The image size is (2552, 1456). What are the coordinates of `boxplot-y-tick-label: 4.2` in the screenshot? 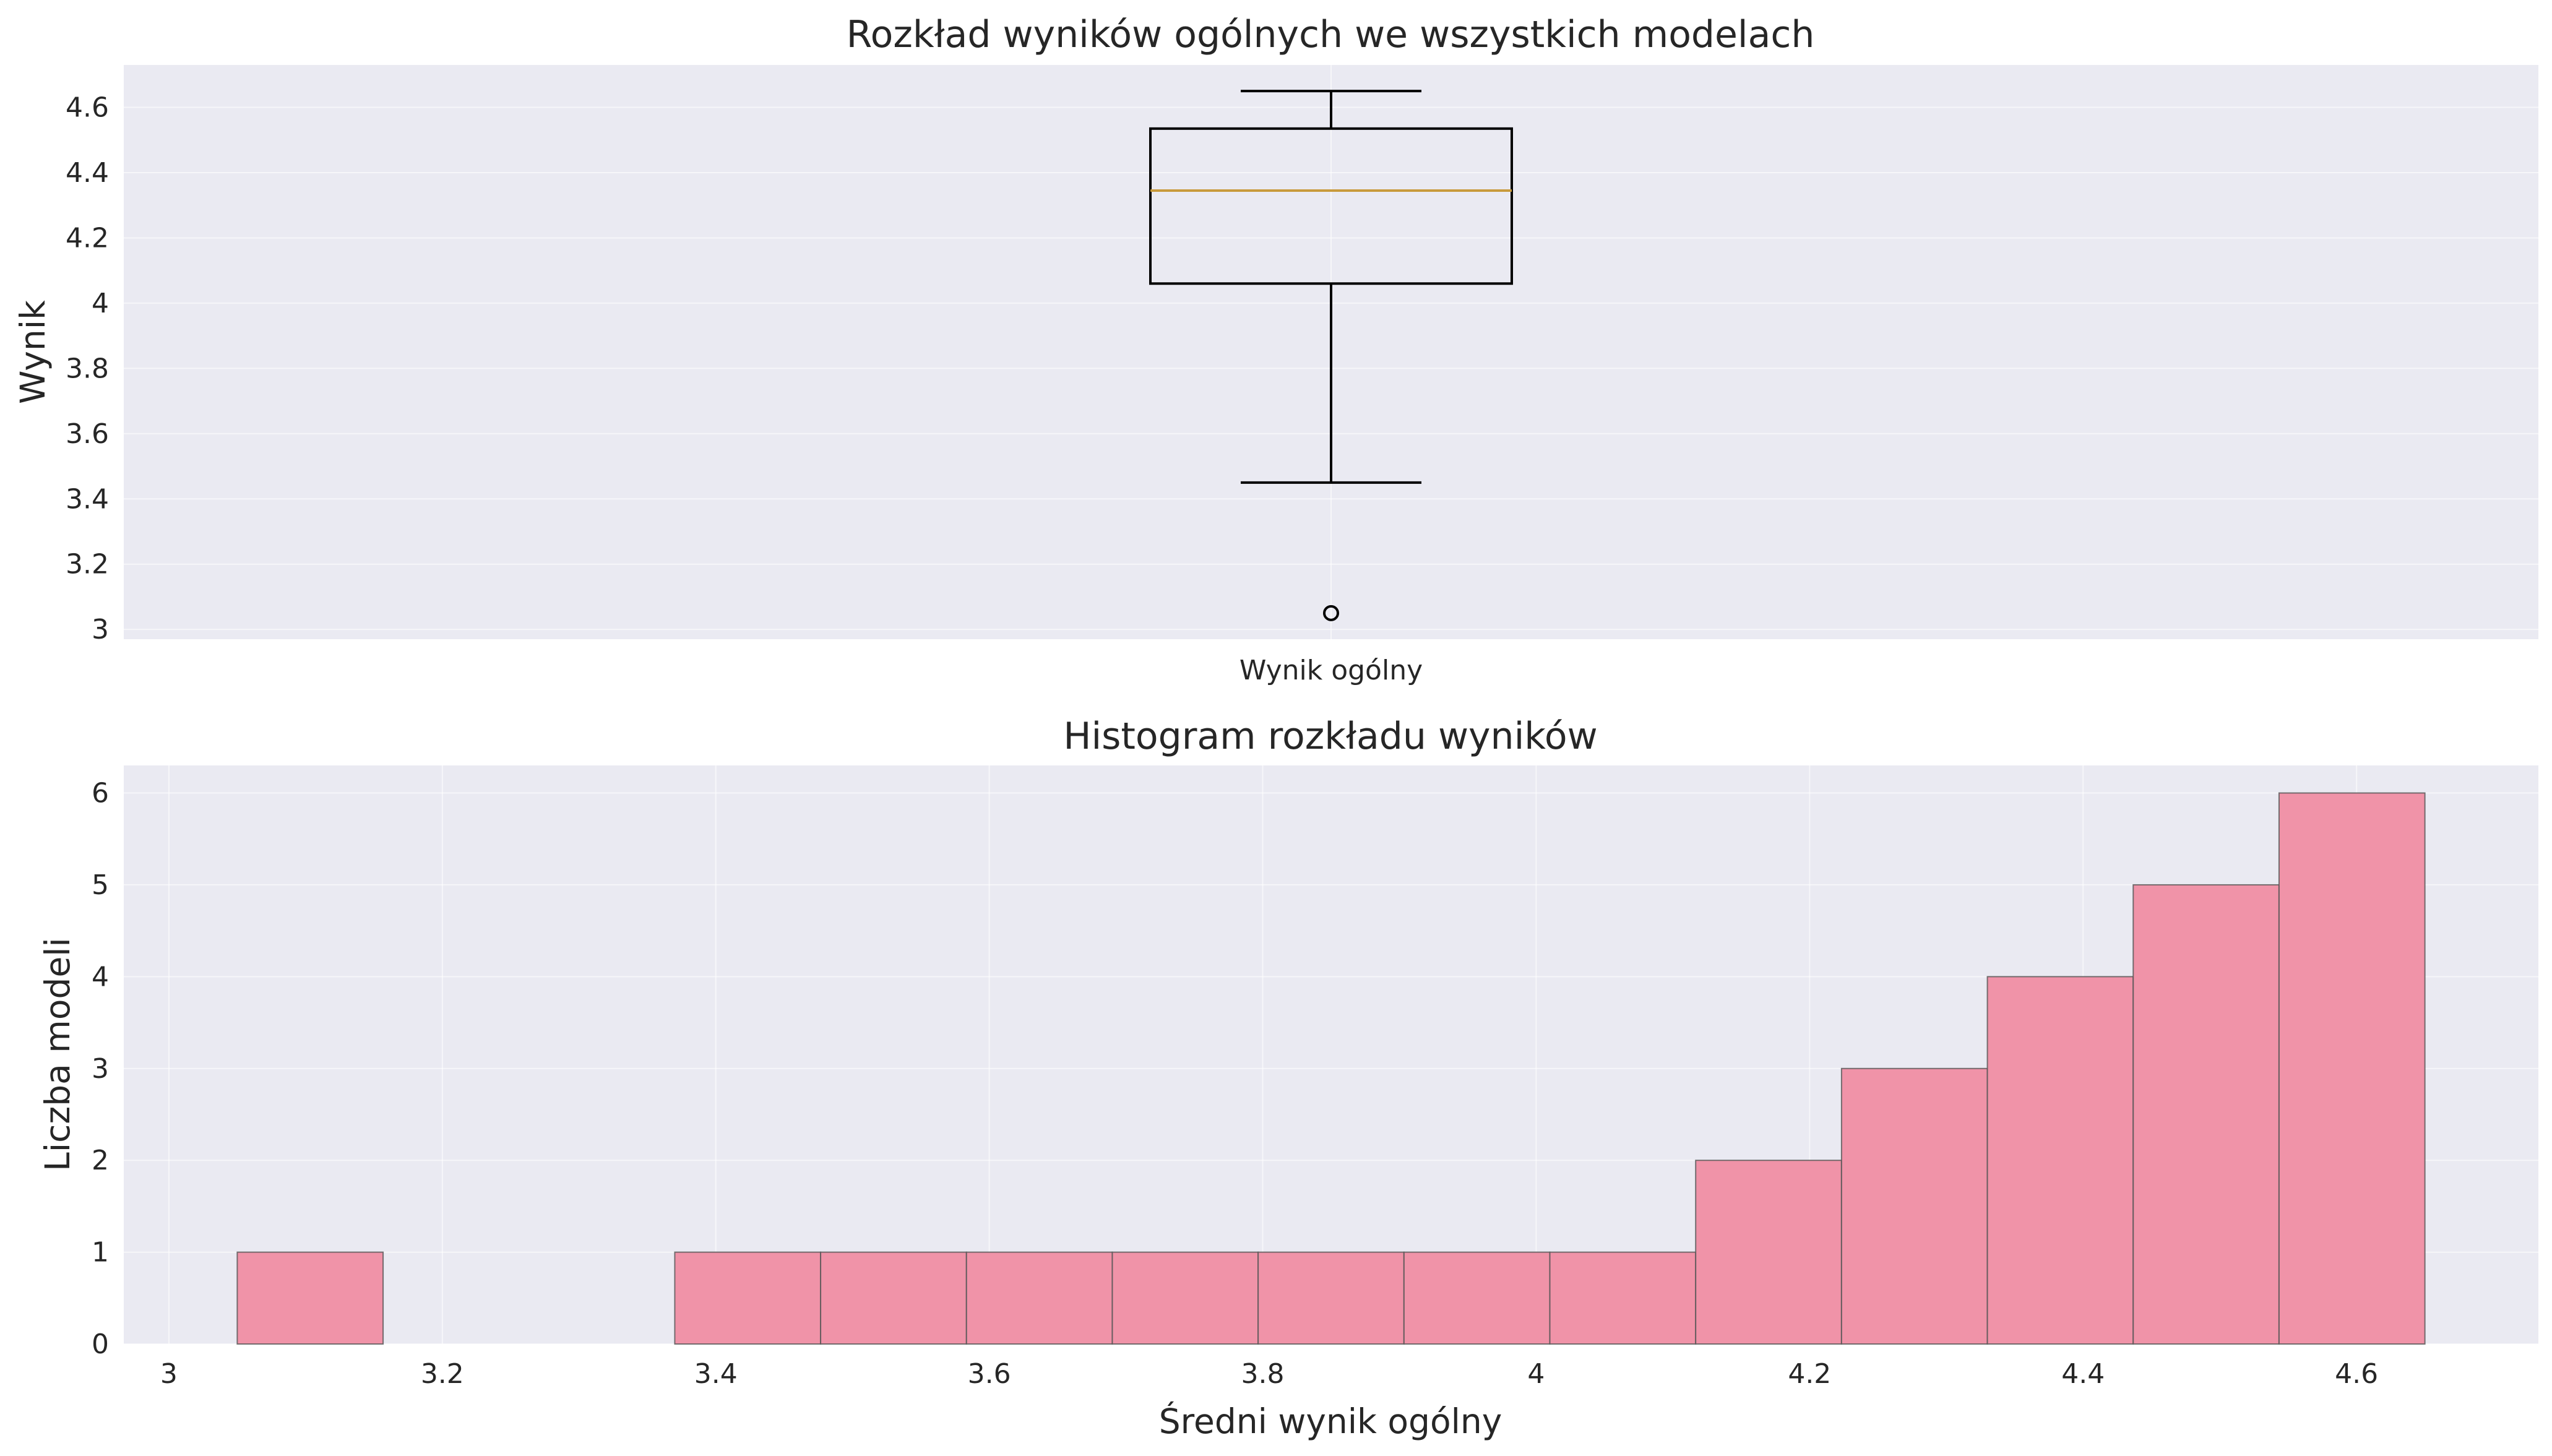 It's located at (87, 238).